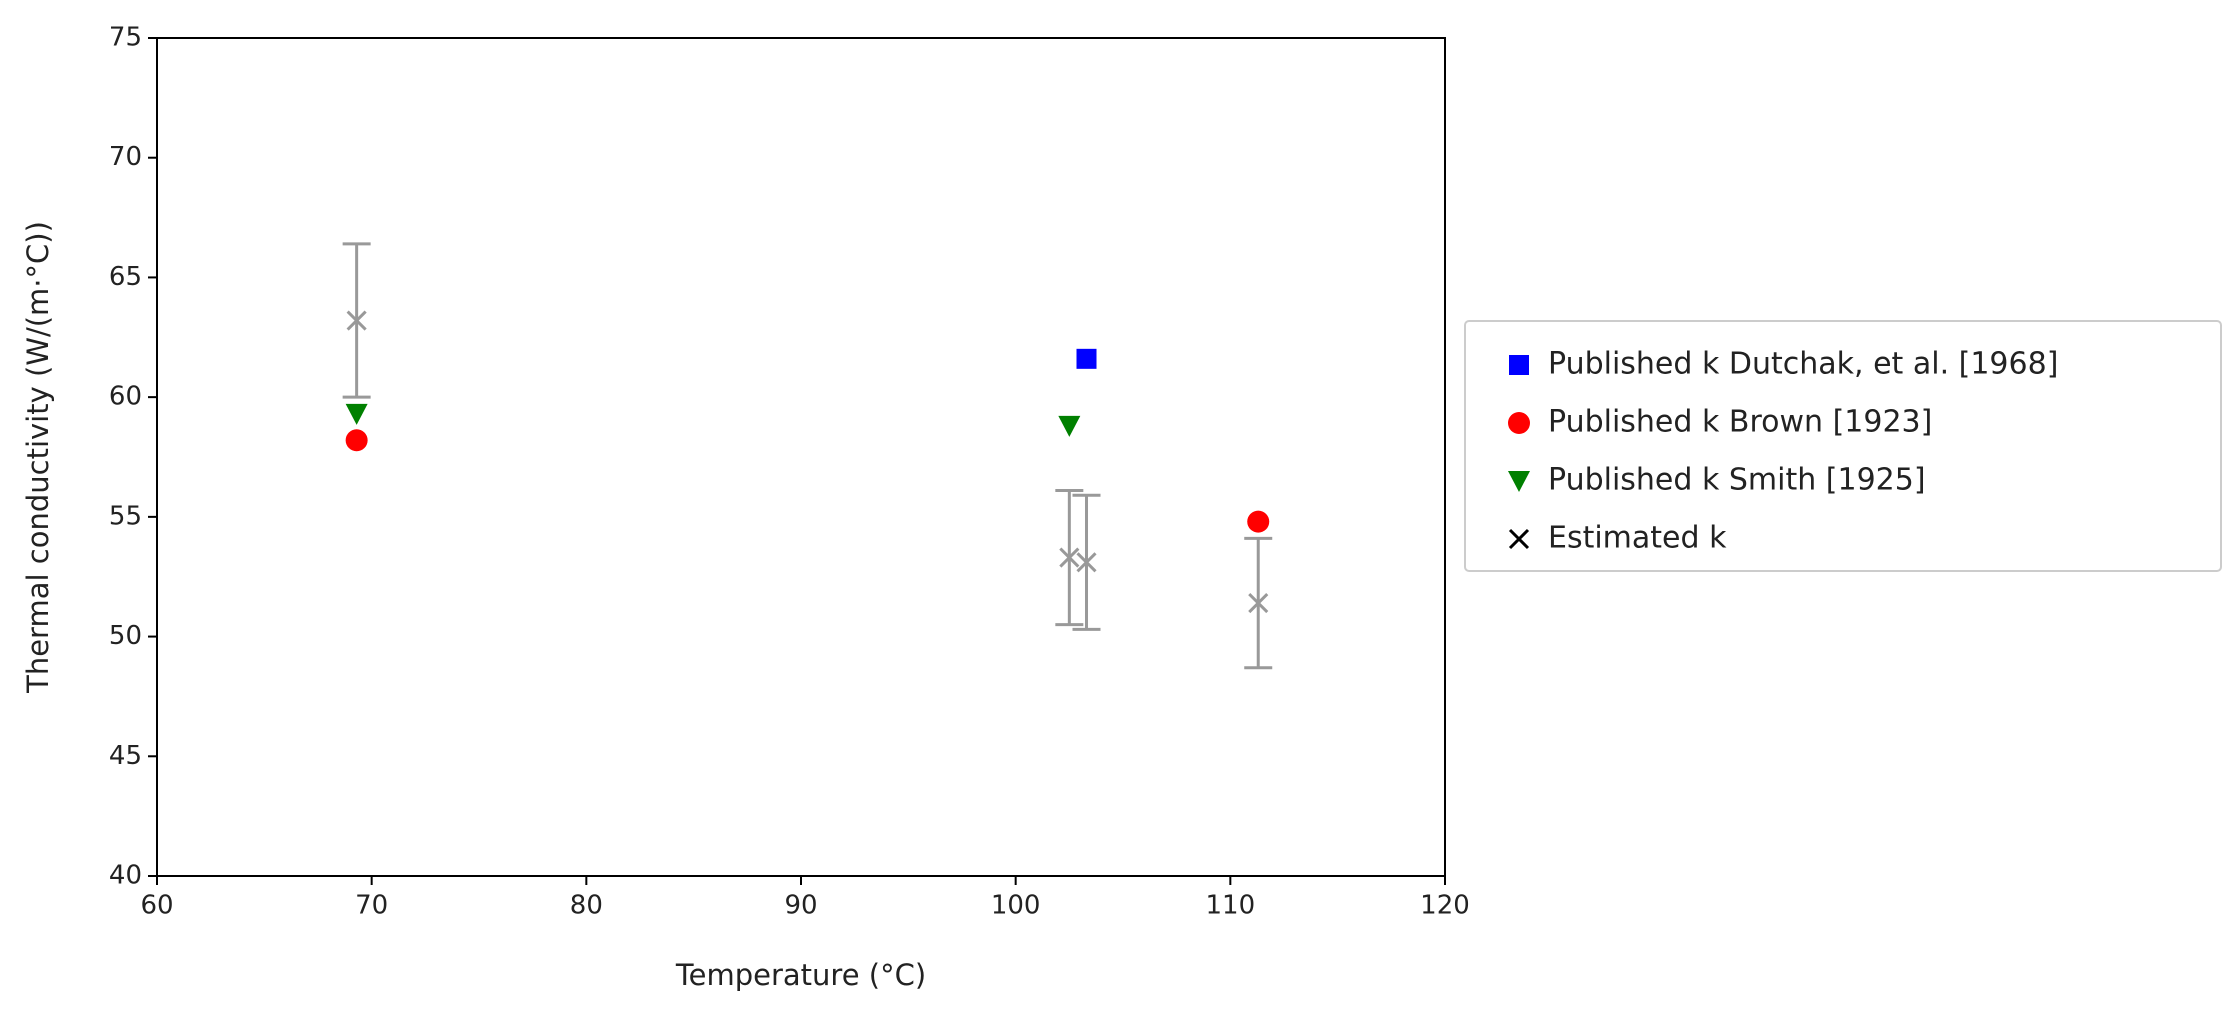  What do you see at coordinates (1445, 906) in the screenshot?
I see `x-tick-label: 120` at bounding box center [1445, 906].